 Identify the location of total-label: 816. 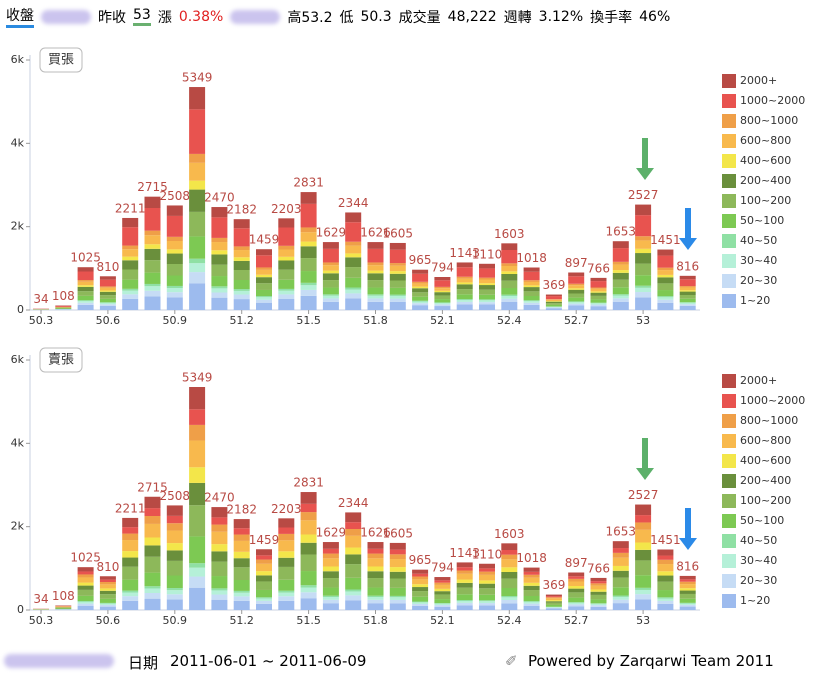
(687, 266).